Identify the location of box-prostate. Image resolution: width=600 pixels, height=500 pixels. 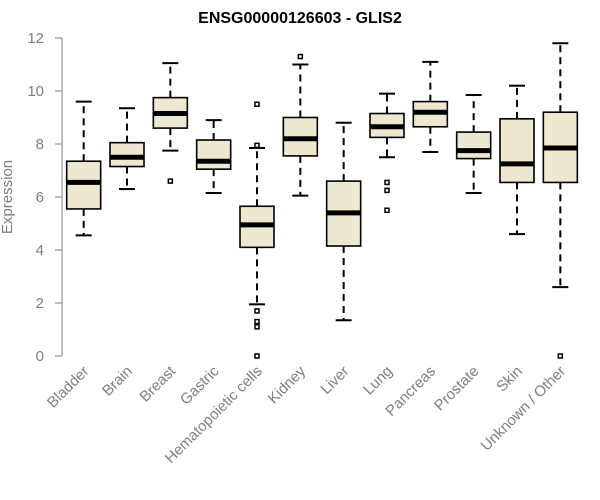
(473, 144).